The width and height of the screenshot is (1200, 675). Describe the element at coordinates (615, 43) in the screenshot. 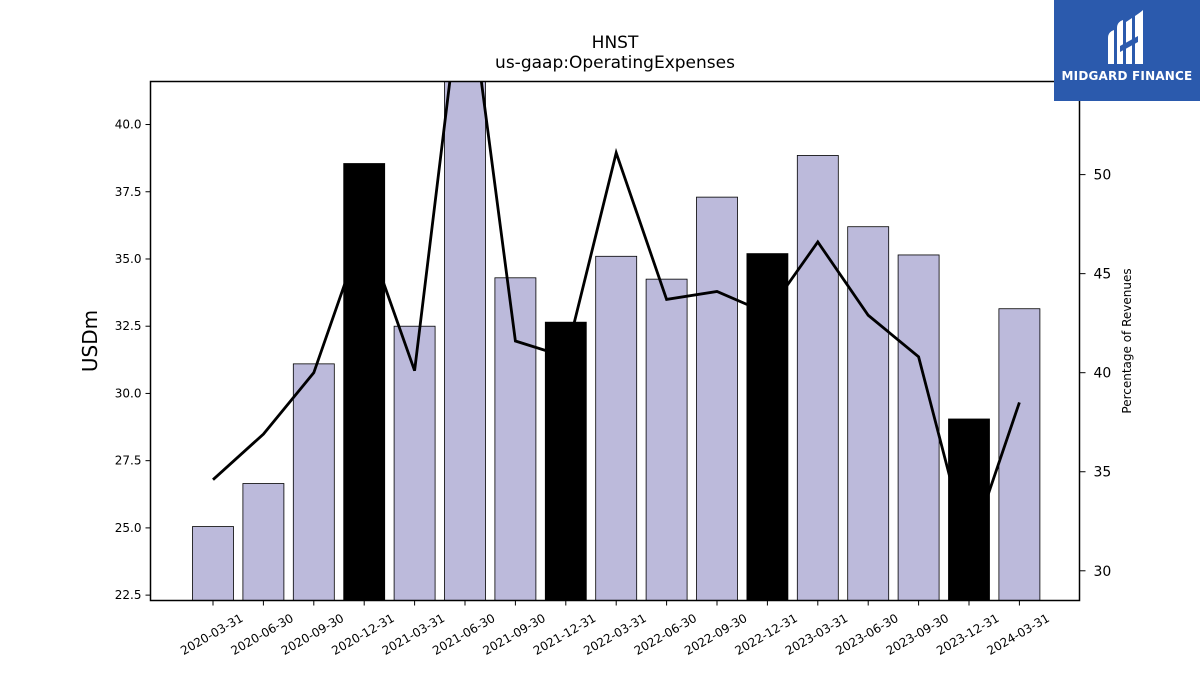

I see `chart-title: HNST` at that location.